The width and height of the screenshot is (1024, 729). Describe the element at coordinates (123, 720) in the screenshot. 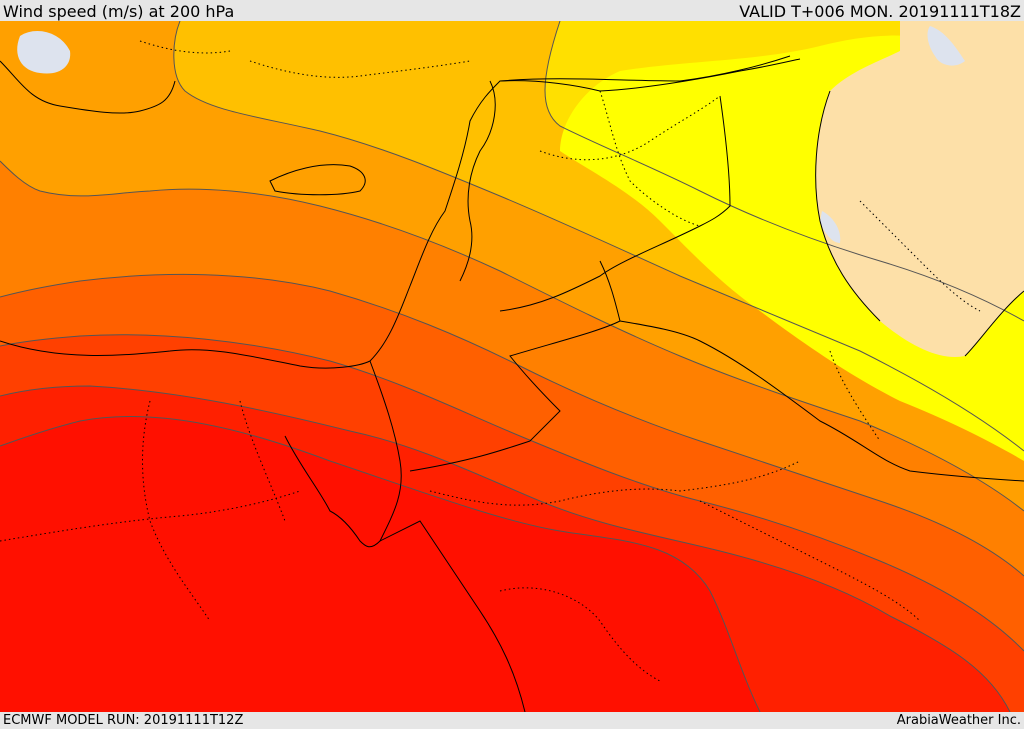

I see `model-run: ECMWF MODEL RUN: 20191111T12Z` at that location.